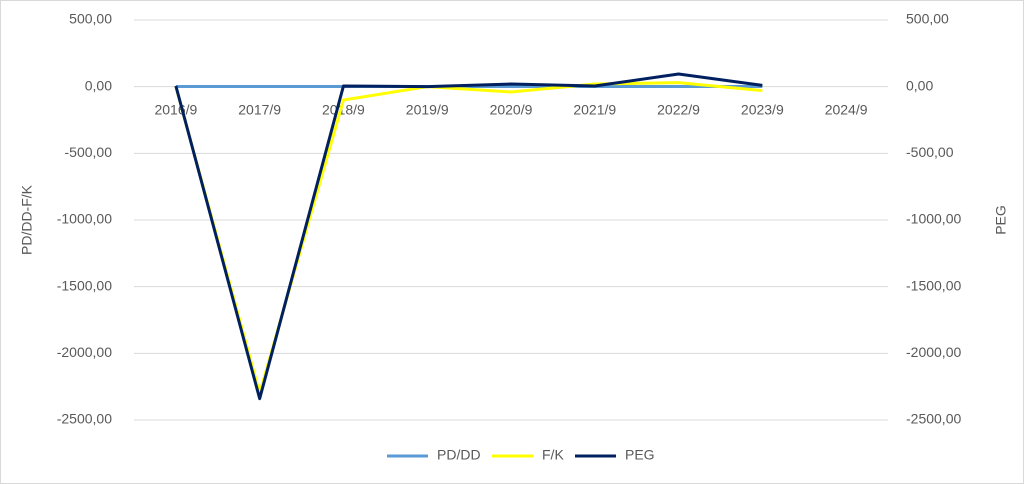 This screenshot has height=484, width=1024. I want to click on y-tick-label: -2500,00, so click(84, 419).